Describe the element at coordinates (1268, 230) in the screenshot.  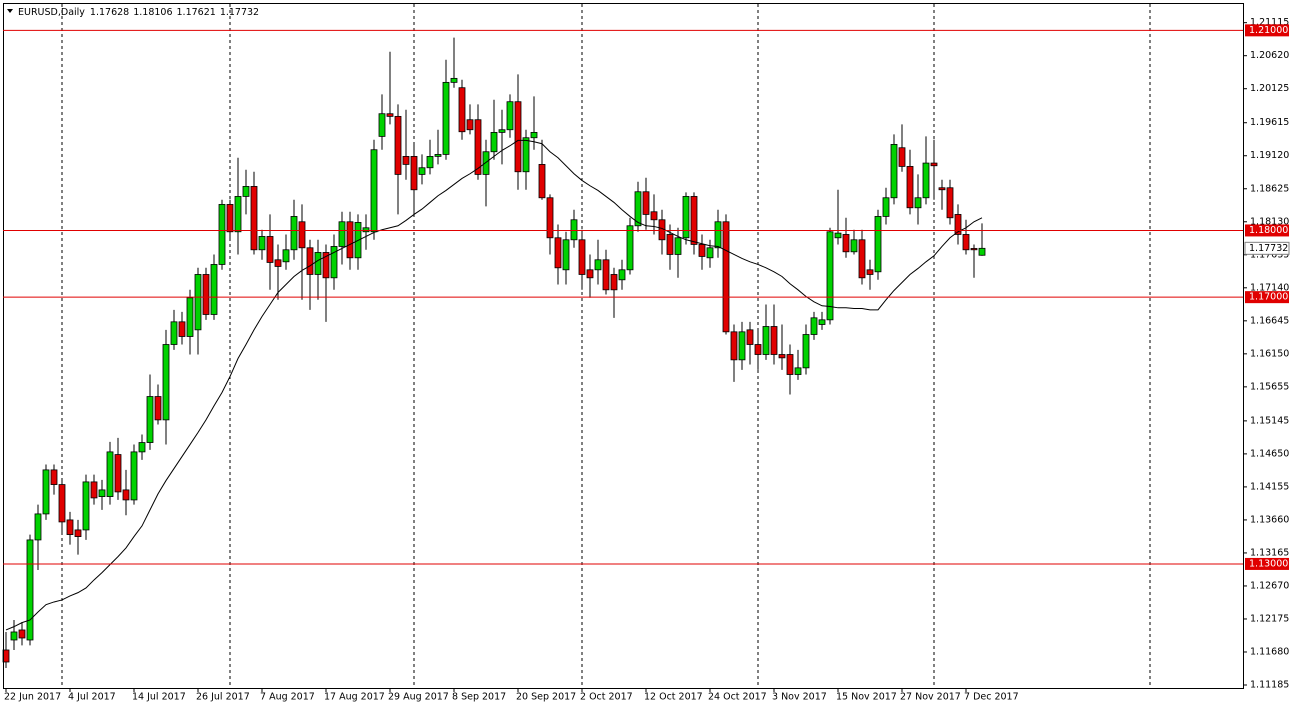
I see `level-label: 1.18000` at that location.